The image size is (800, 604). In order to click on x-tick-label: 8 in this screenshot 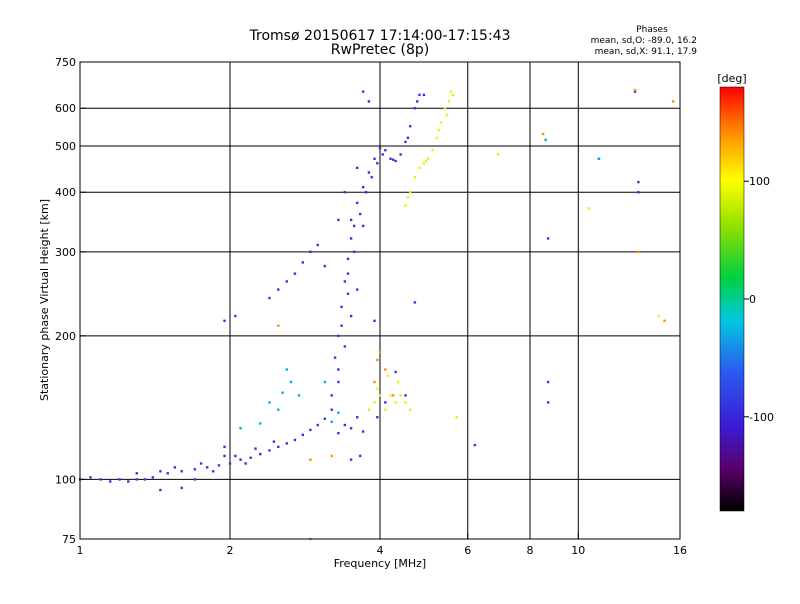, I will do `click(530, 550)`.